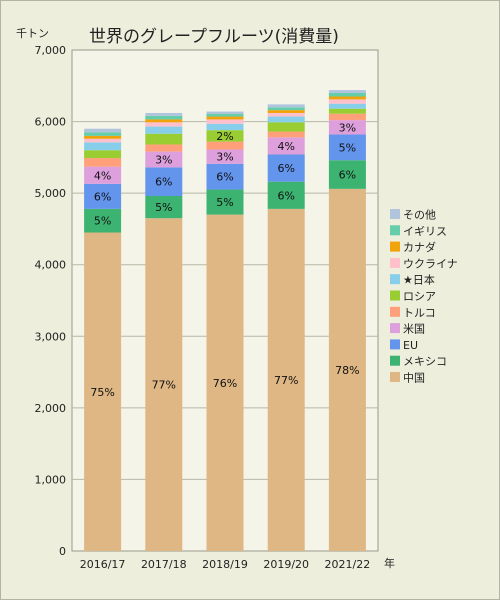  Describe the element at coordinates (419, 247) in the screenshot. I see `legend-label: カナダ` at that location.